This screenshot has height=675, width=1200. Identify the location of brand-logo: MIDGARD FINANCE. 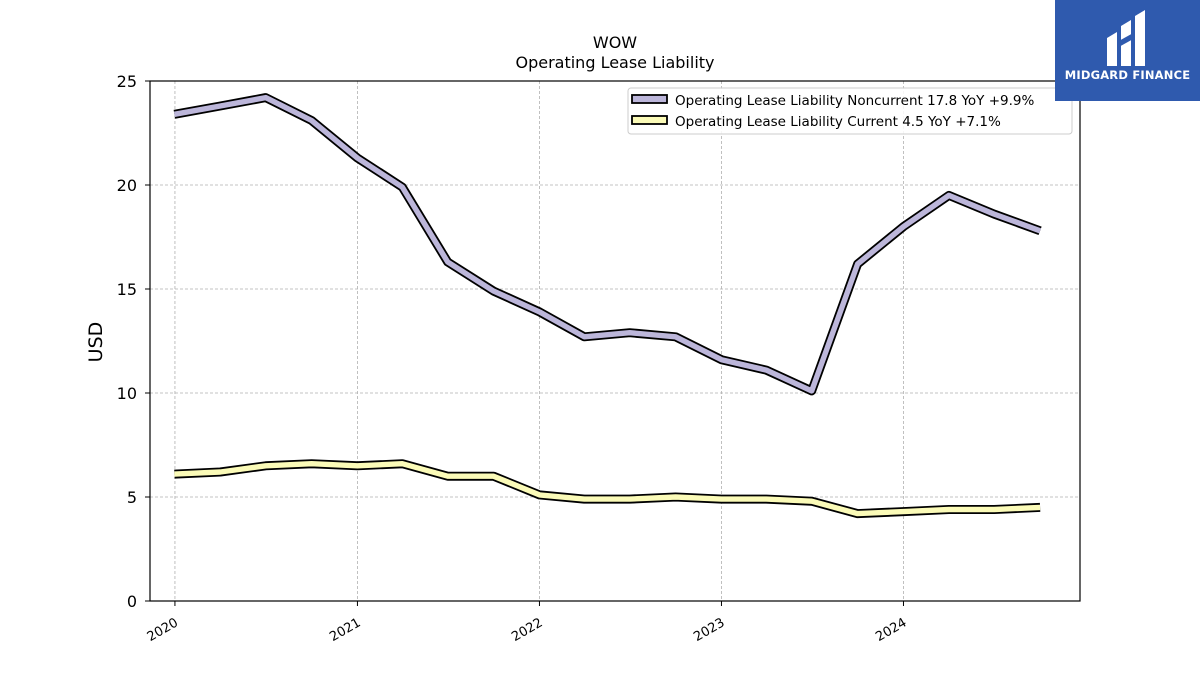
(1127, 50).